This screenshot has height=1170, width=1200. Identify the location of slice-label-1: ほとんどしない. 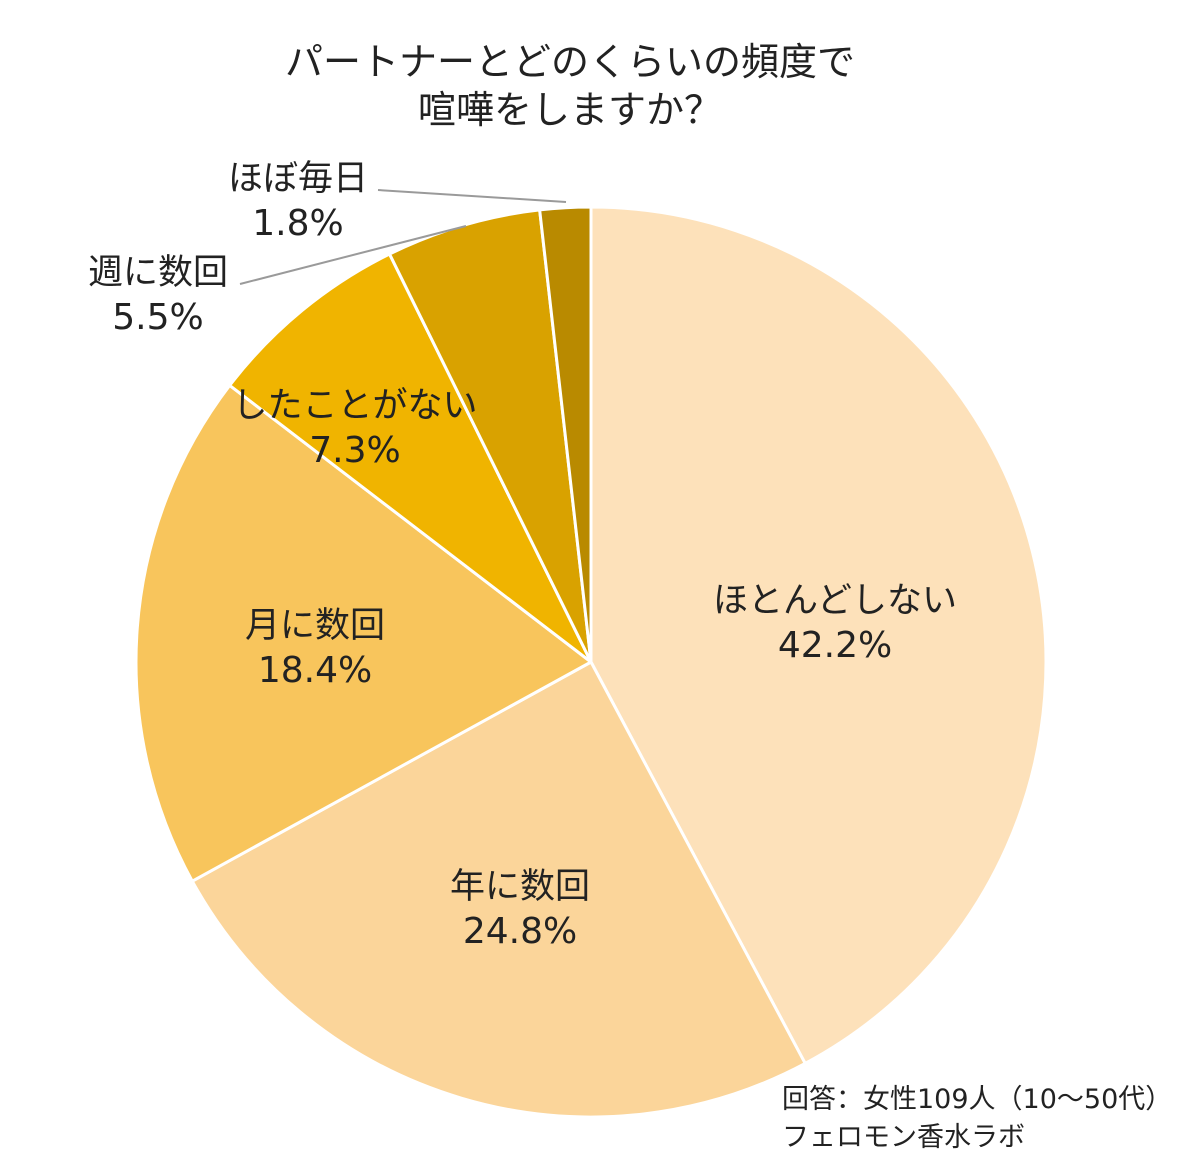
(835, 601).